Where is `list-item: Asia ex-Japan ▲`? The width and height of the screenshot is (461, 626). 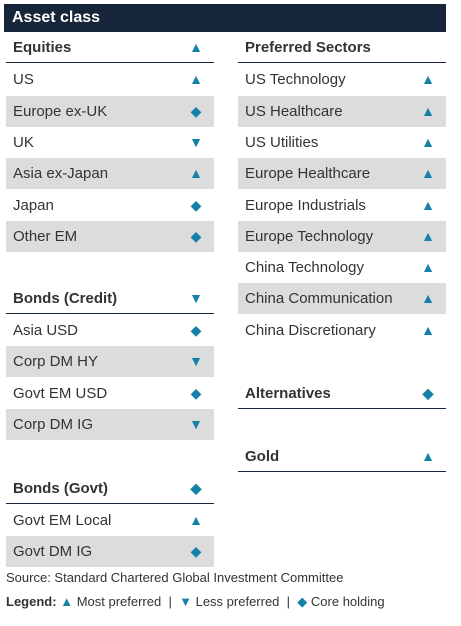 list-item: Asia ex-Japan ▲ is located at coordinates (110, 173).